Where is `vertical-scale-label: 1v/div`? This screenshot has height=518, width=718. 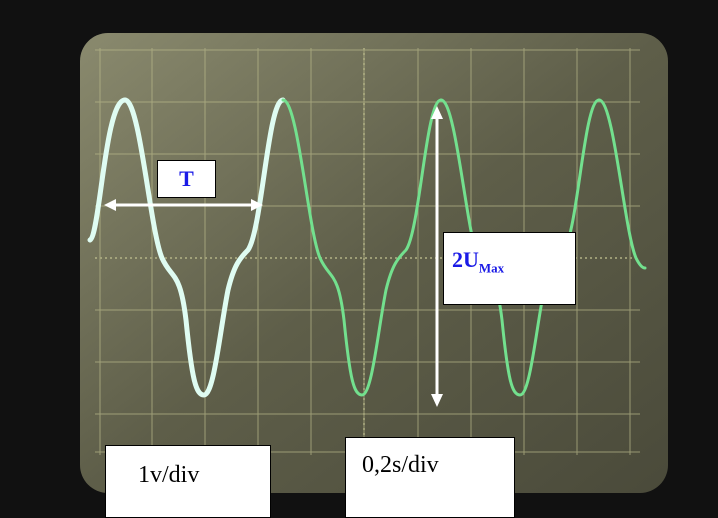
vertical-scale-label: 1v/div is located at coordinates (188, 481).